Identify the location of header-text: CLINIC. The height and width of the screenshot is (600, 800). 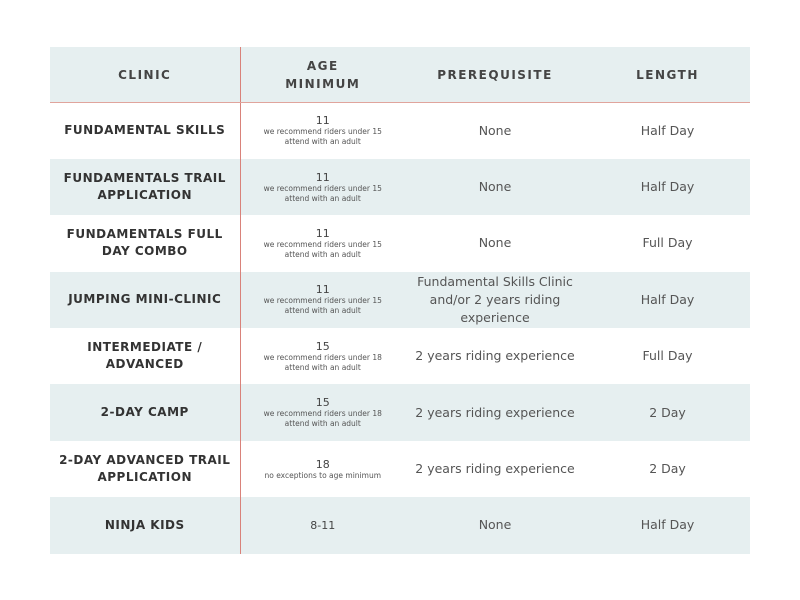
(145, 74).